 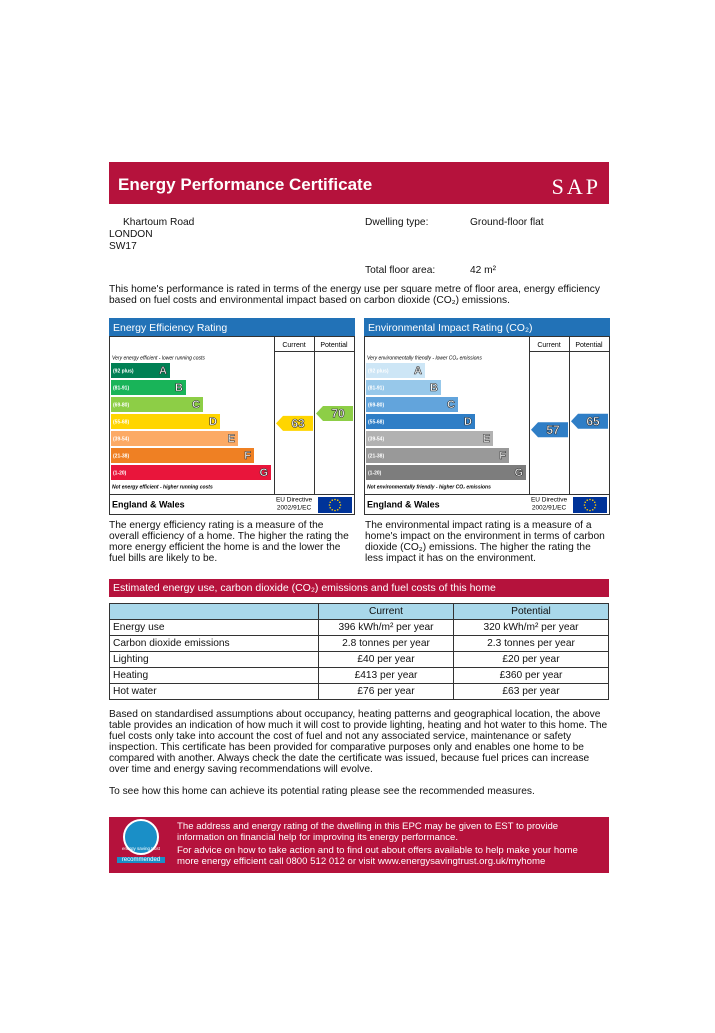 I want to click on table-cell: Lighting, so click(x=214, y=659).